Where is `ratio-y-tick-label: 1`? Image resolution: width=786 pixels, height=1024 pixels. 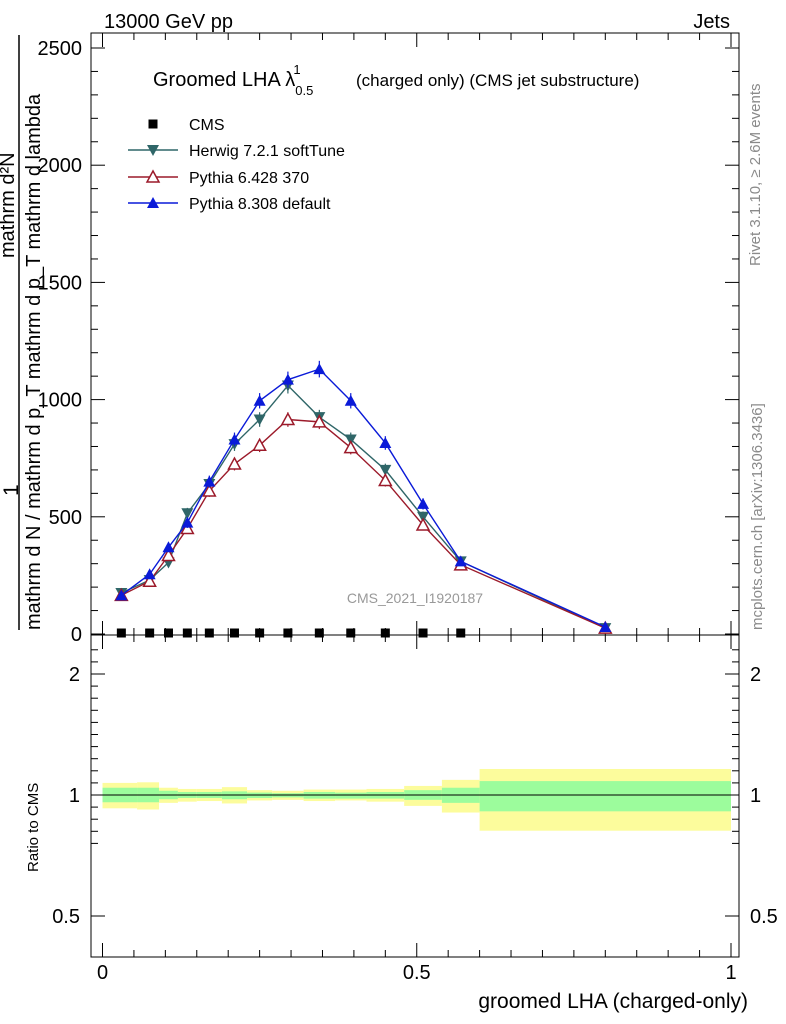 ratio-y-tick-label: 1 is located at coordinates (74, 796).